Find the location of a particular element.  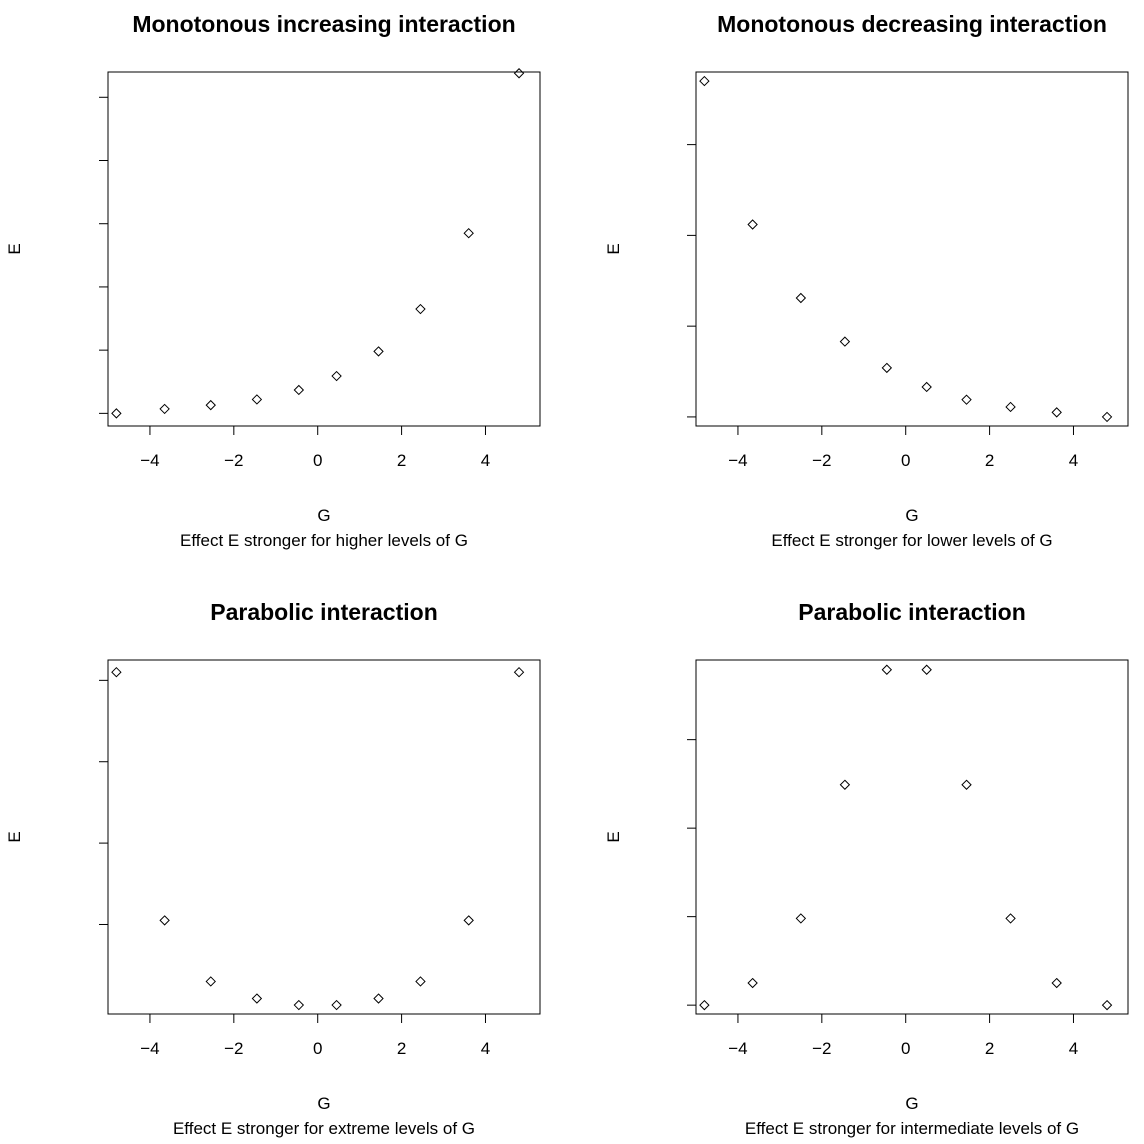

plot-subtitle: Effect E stronger for higher levels of G is located at coordinates (324, 540).